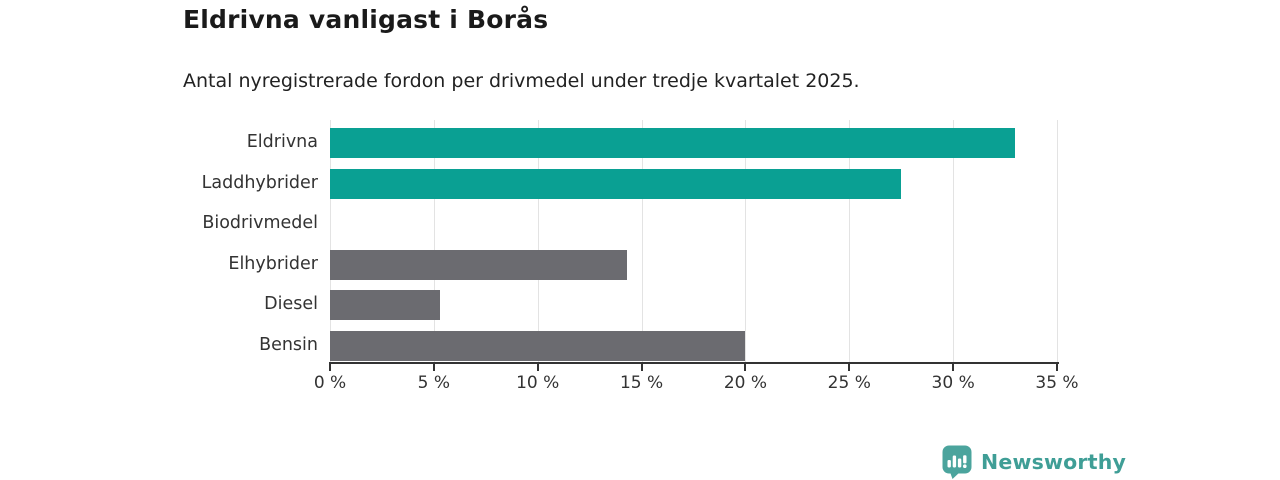 This screenshot has height=480, width=1280. Describe the element at coordinates (953, 383) in the screenshot. I see `x-tick-label: 30 %` at that location.